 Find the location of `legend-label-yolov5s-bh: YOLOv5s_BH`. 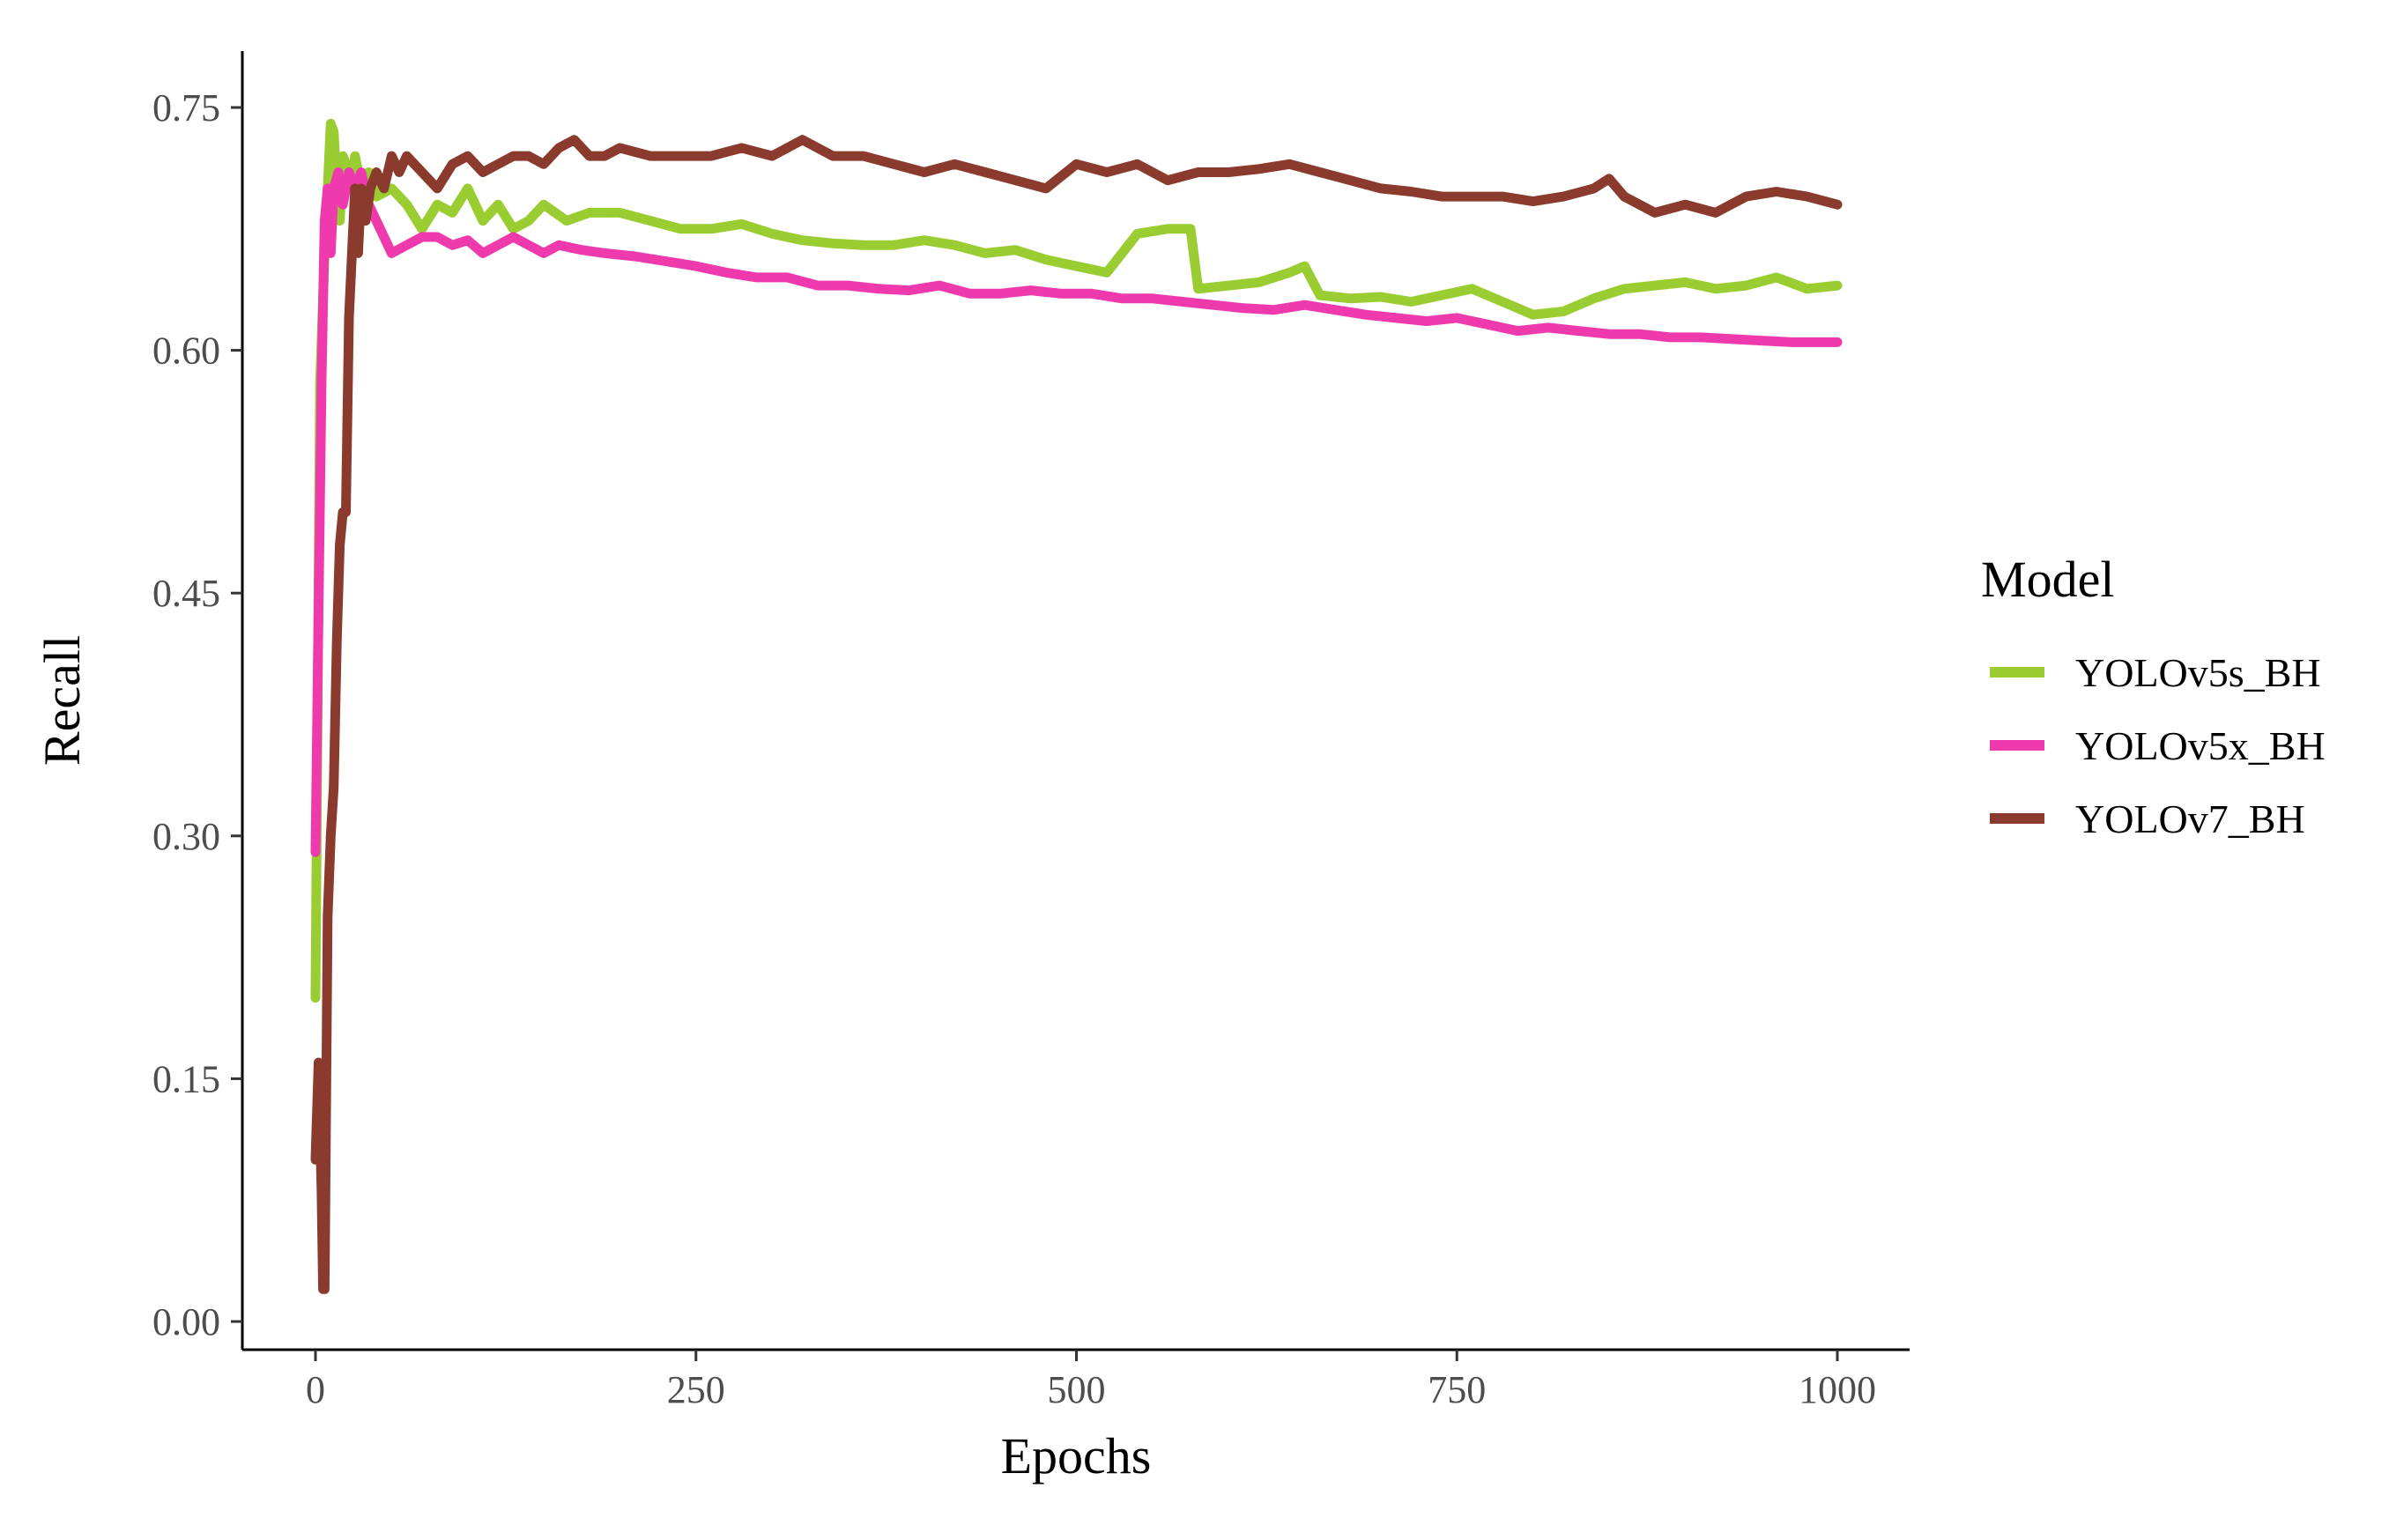

legend-label-yolov5s-bh: YOLOv5s_BH is located at coordinates (2198, 672).